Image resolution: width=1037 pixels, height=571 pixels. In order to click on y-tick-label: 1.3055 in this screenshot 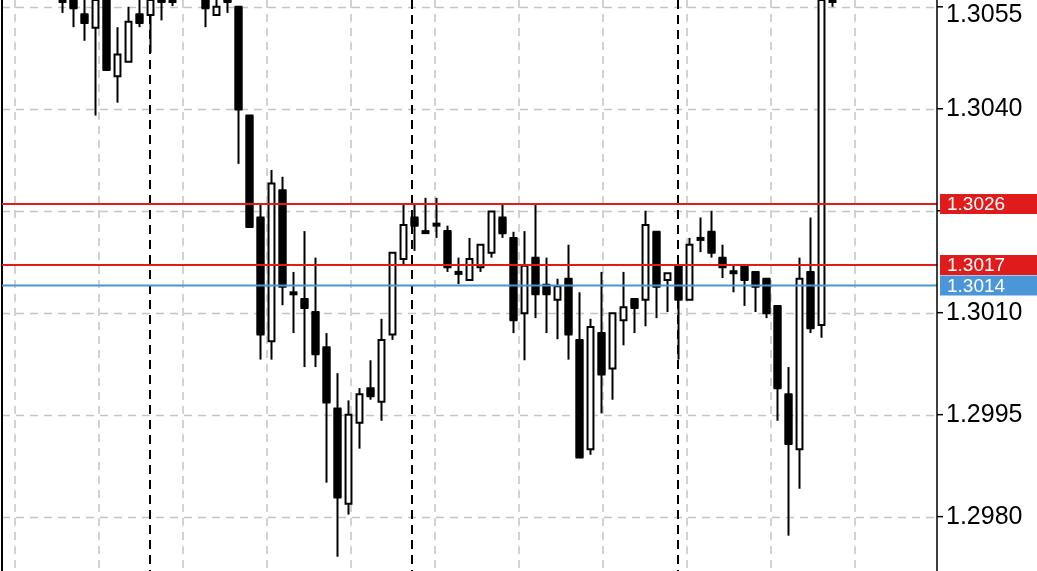, I will do `click(984, 13)`.